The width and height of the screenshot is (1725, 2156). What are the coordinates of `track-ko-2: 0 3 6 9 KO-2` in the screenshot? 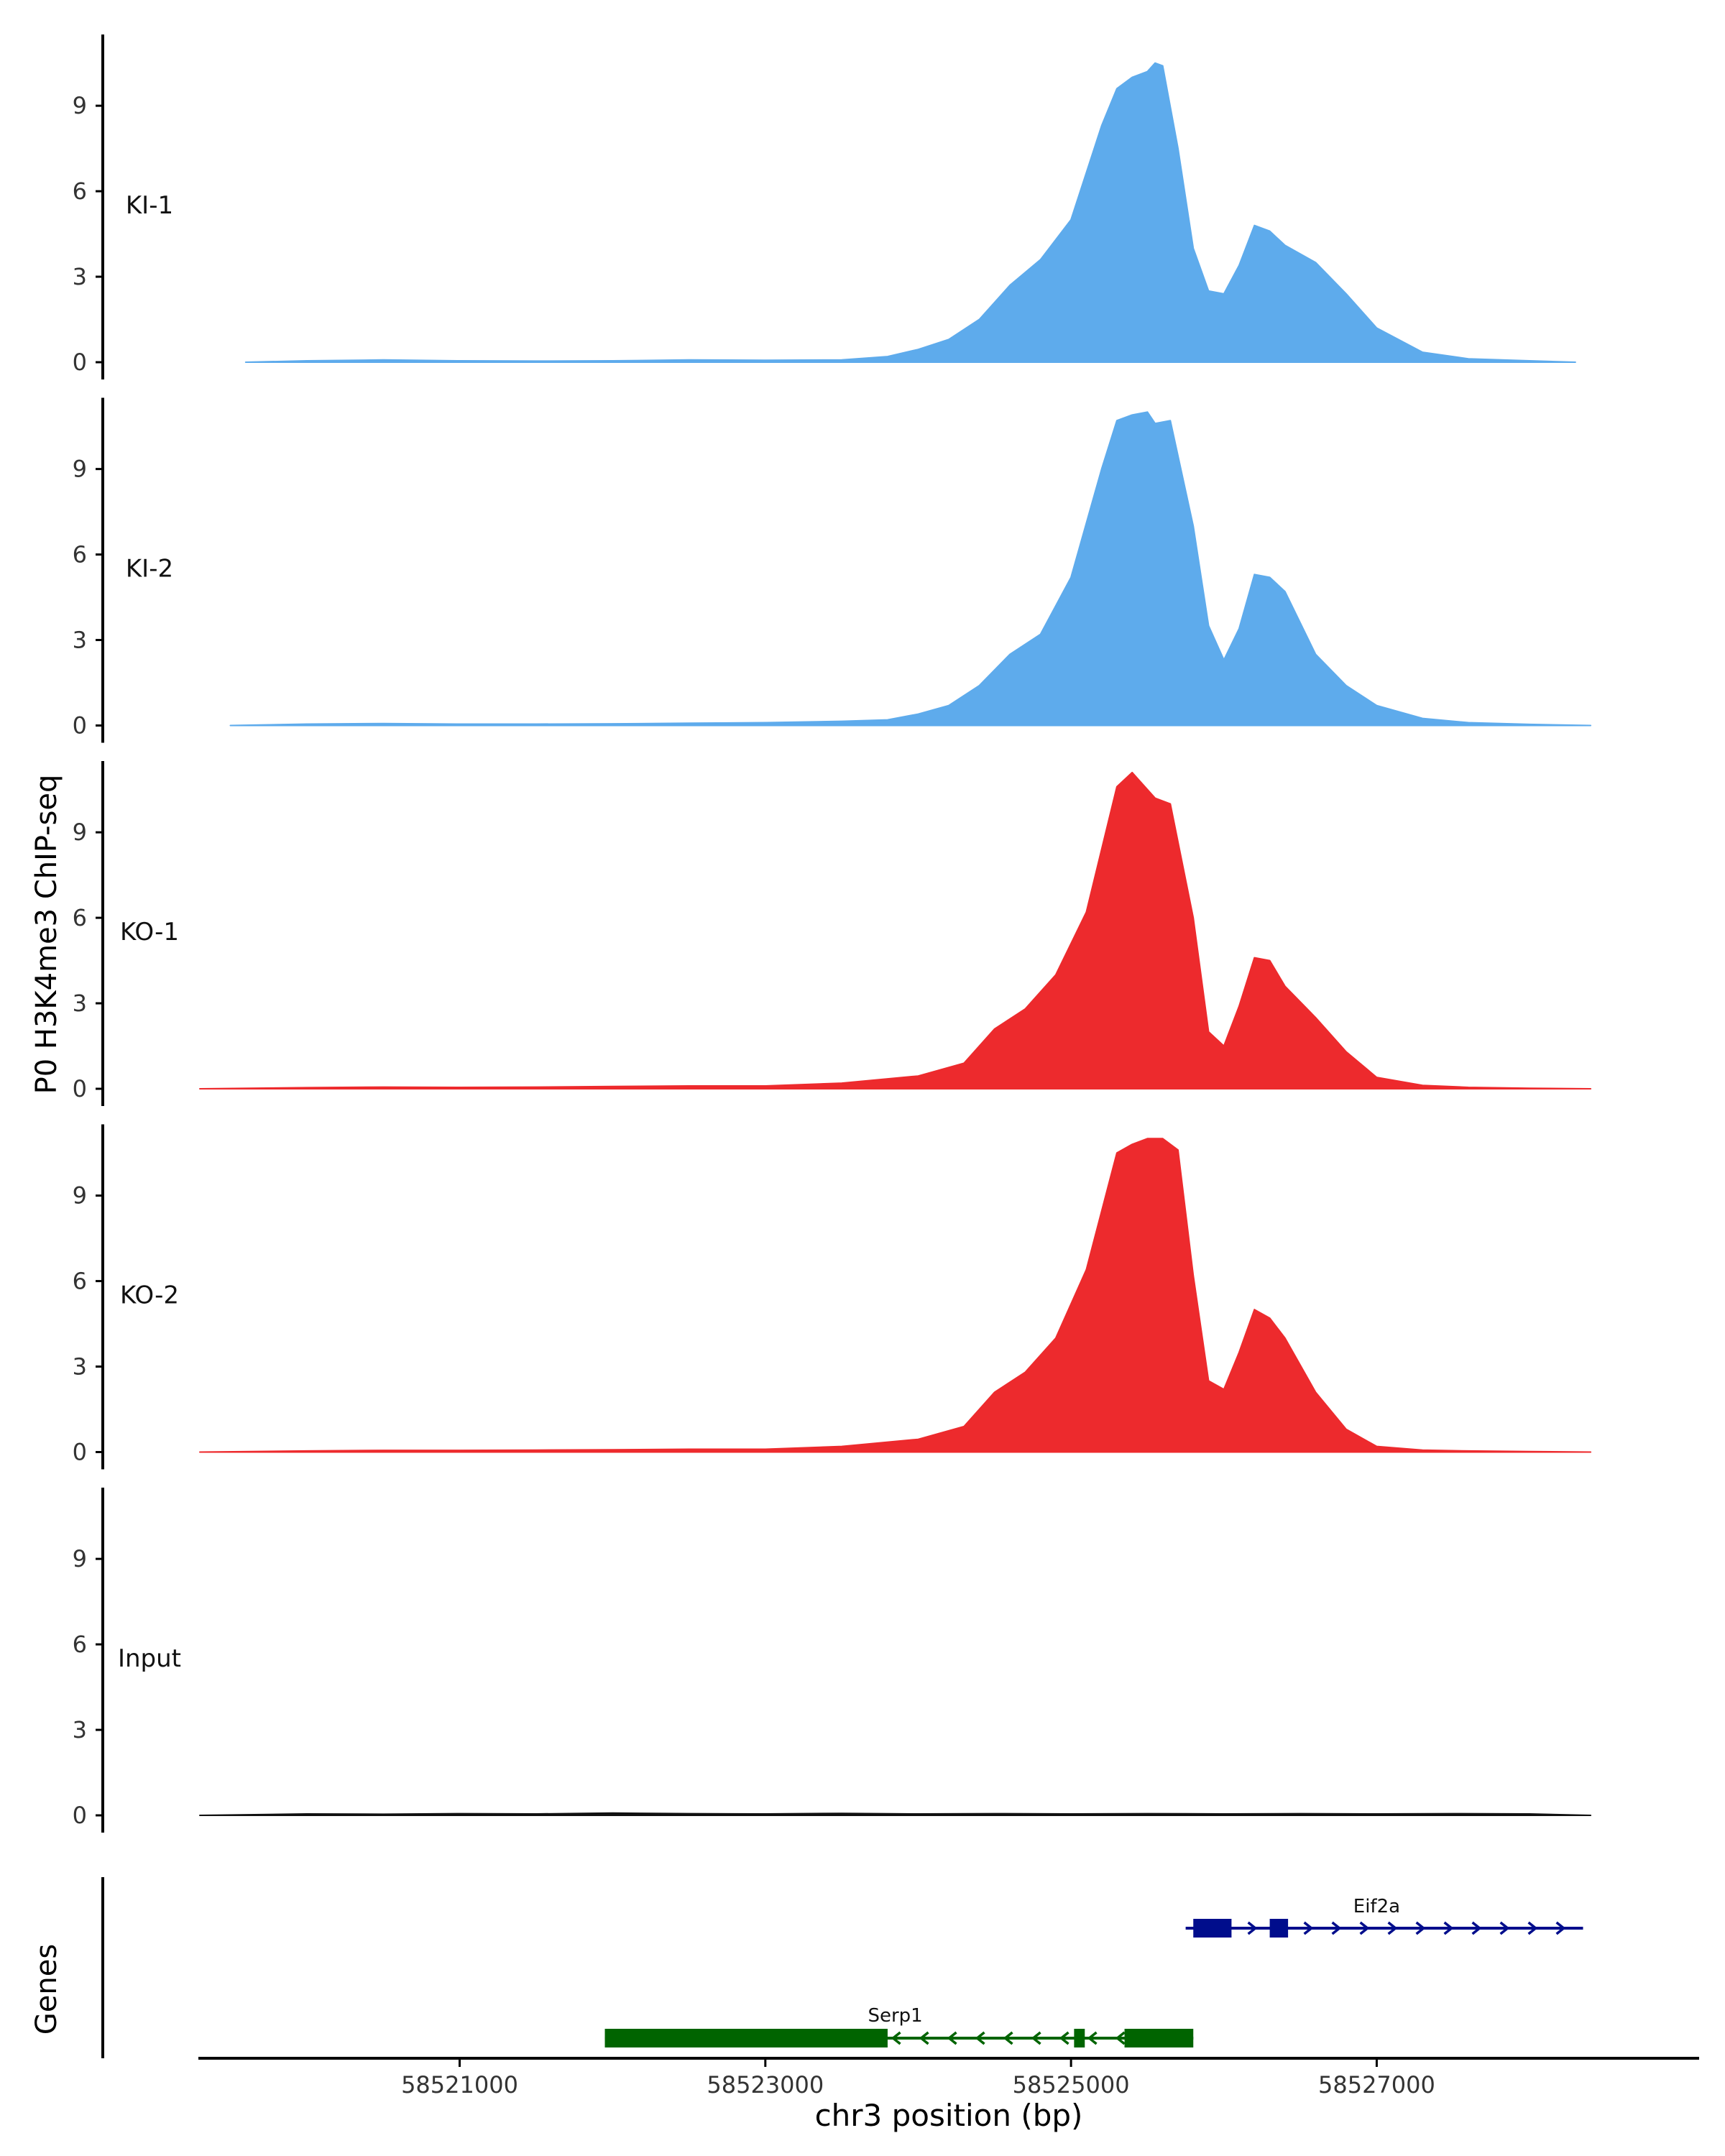 It's located at (832, 1297).